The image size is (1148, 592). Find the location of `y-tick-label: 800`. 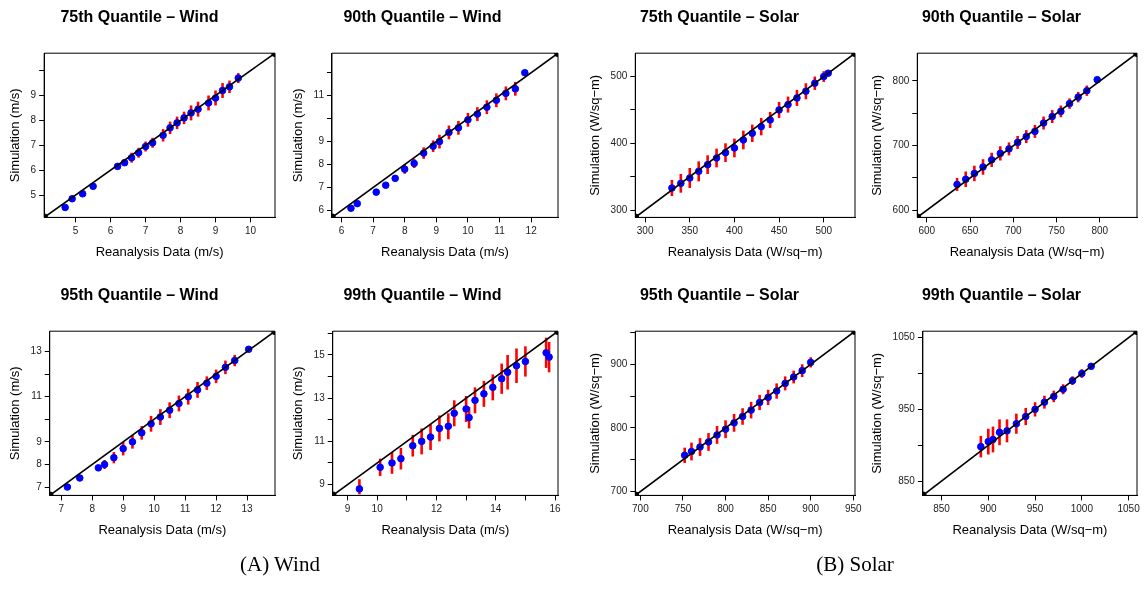

y-tick-label: 800 is located at coordinates (619, 427).